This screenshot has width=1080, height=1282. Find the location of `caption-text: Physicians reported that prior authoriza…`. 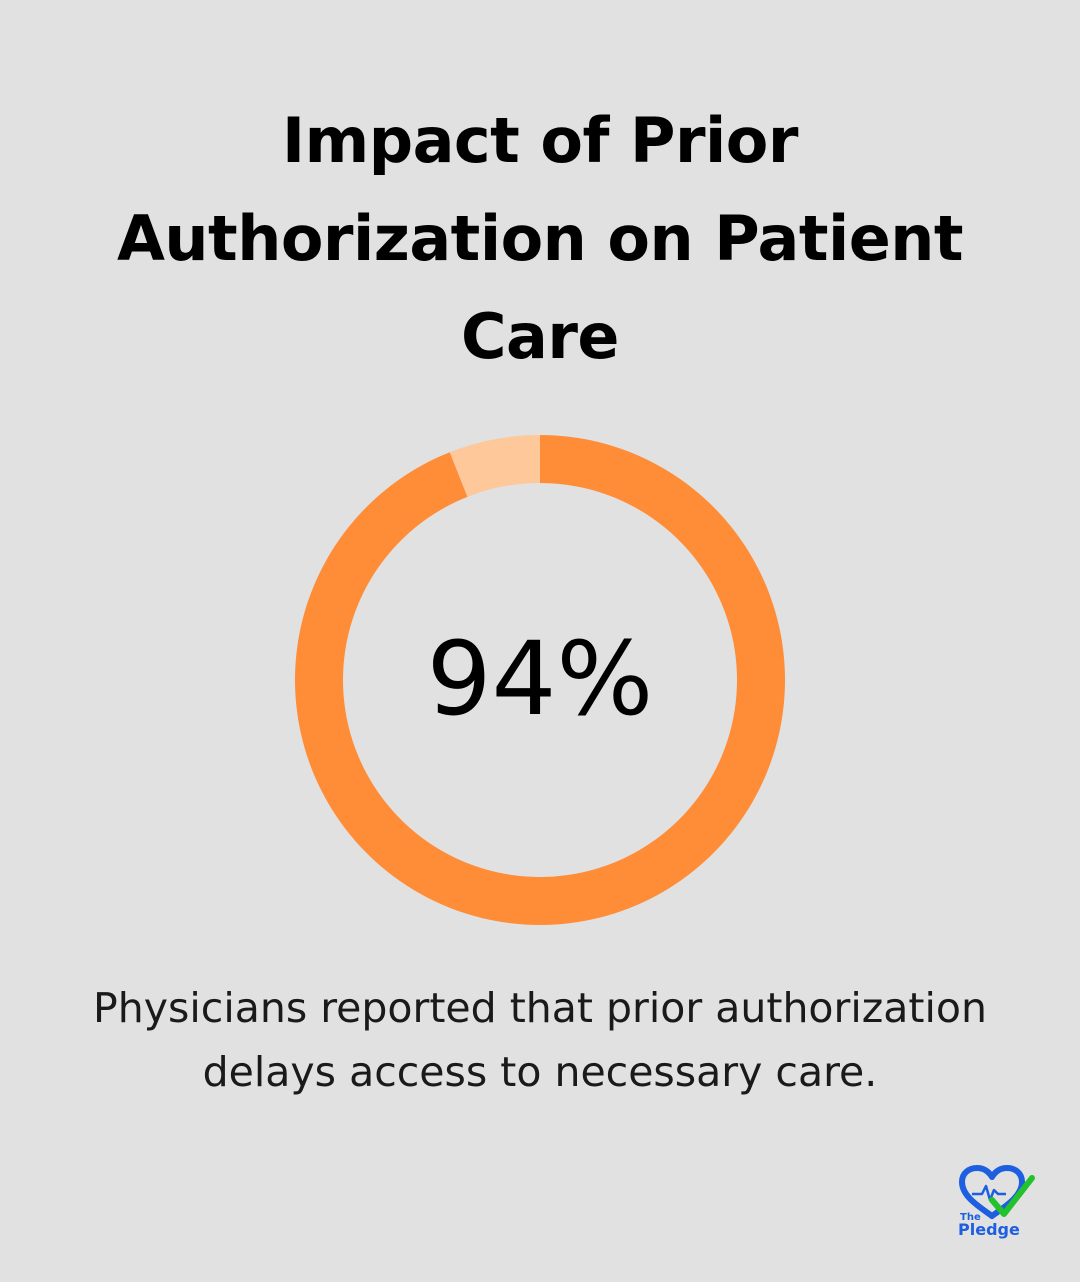

caption-text: Physicians reported that prior authoriza… is located at coordinates (540, 1040).